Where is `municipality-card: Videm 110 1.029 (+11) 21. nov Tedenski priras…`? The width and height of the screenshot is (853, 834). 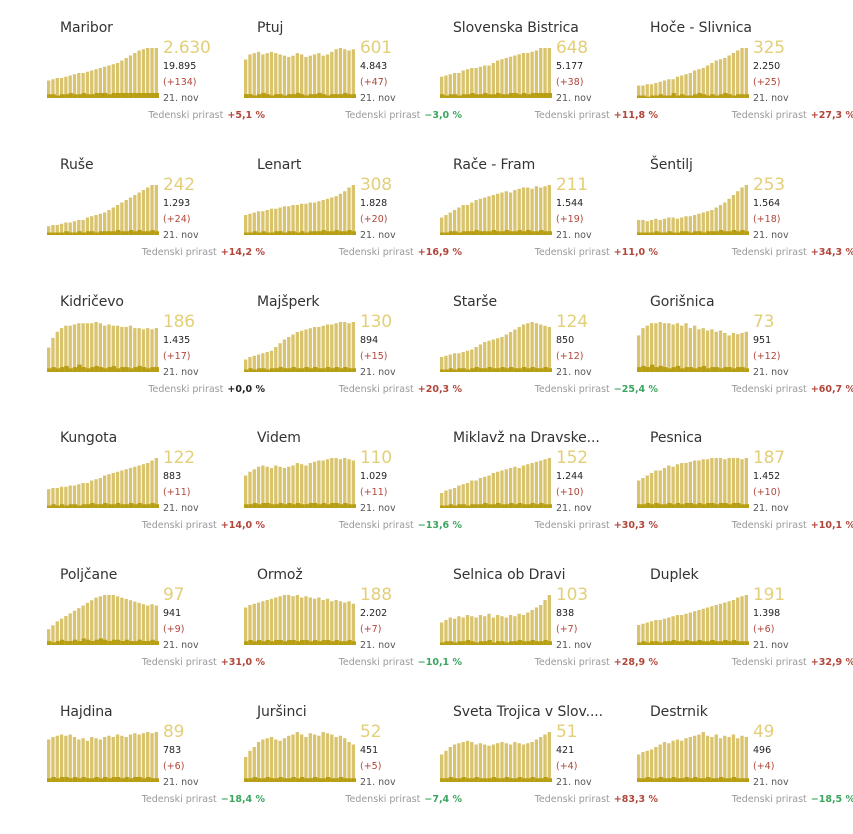
municipality-card: Videm 110 1.029 (+11) 21. nov Tedenski priras… is located at coordinates (353, 495).